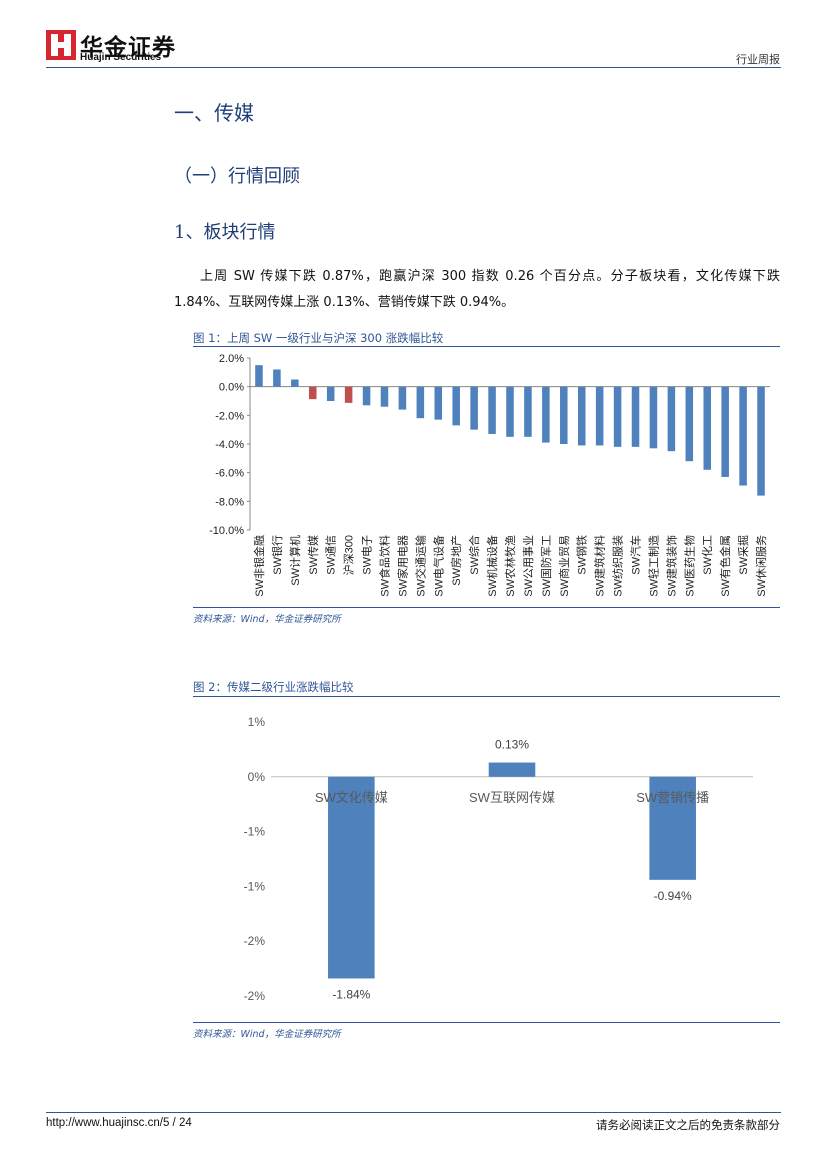  What do you see at coordinates (237, 176) in the screenshot?
I see `section-heading-2: （一）行情回顾` at bounding box center [237, 176].